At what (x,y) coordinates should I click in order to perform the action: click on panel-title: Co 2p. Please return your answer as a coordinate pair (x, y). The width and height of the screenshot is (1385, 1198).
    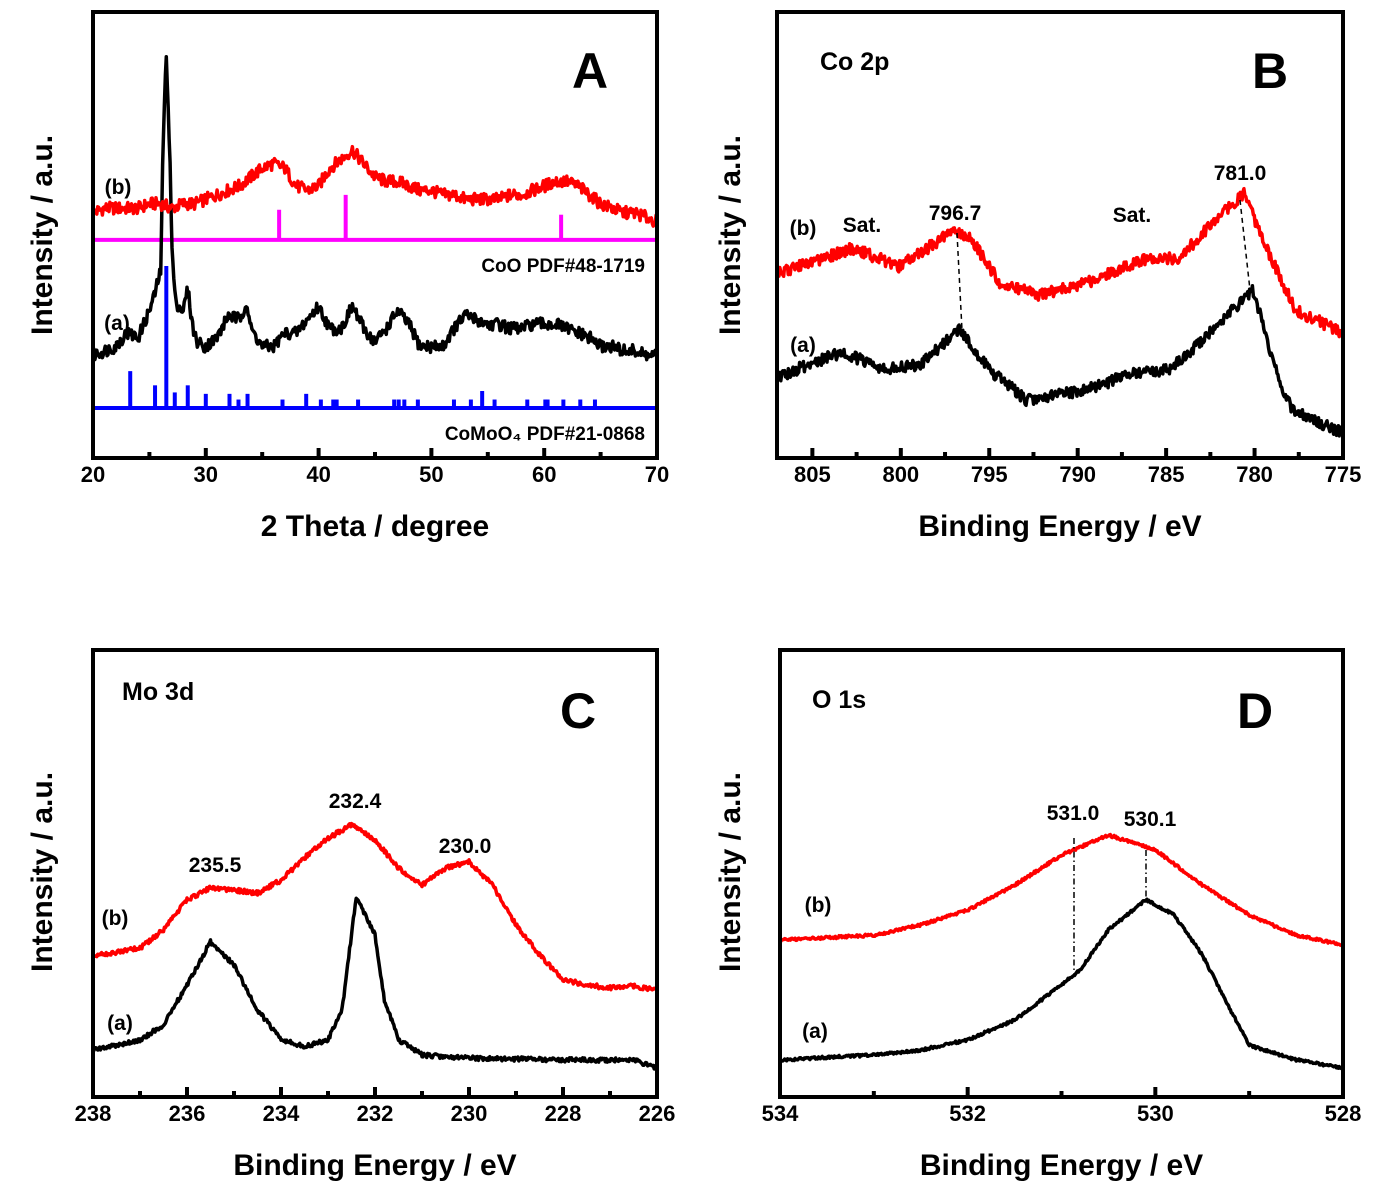
    Looking at the image, I should click on (854, 62).